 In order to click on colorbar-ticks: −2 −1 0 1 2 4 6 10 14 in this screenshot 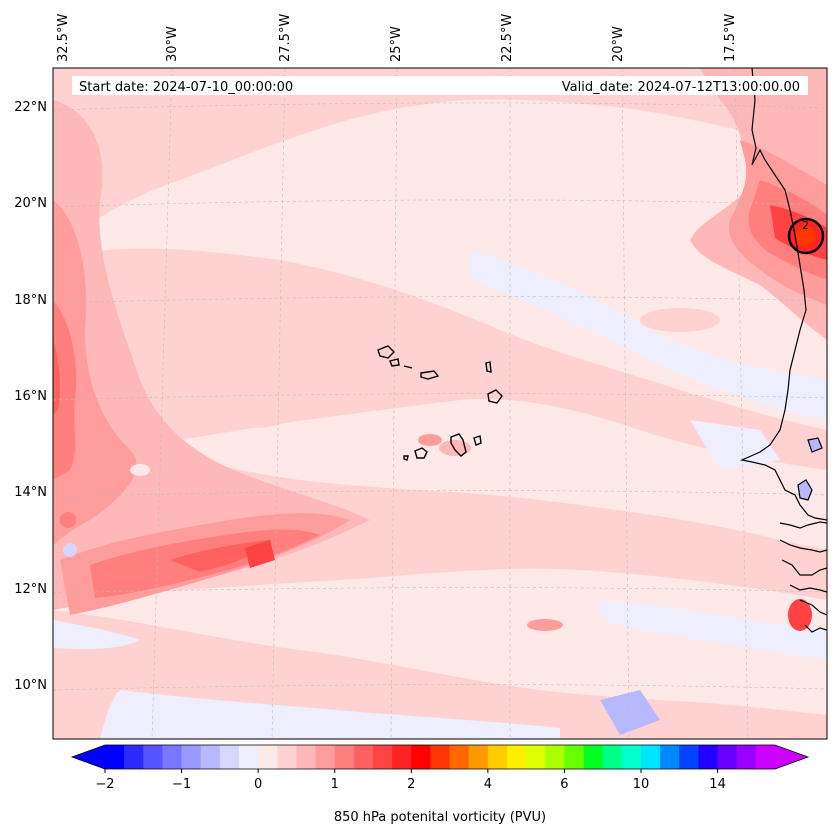, I will do `click(410, 780)`.